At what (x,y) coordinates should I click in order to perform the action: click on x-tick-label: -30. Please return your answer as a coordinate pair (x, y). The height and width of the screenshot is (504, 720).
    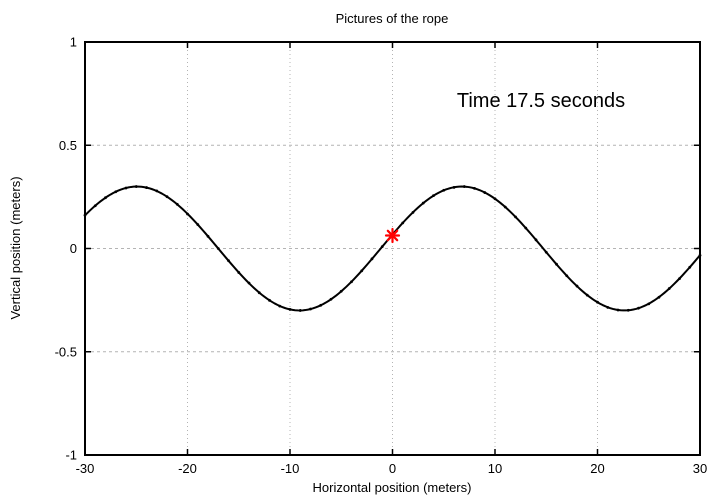
    Looking at the image, I should click on (85, 468).